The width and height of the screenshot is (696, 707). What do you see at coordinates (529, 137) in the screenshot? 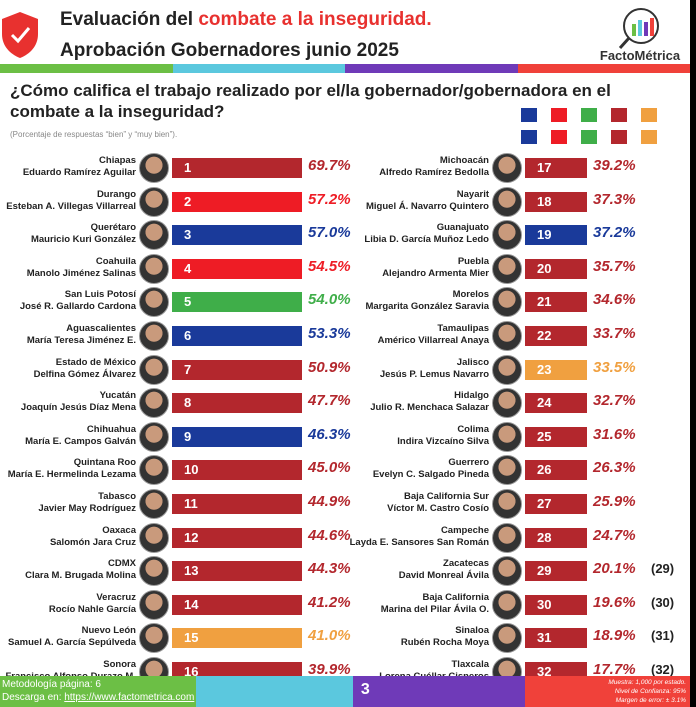
I see `legend-swatch-pan` at bounding box center [529, 137].